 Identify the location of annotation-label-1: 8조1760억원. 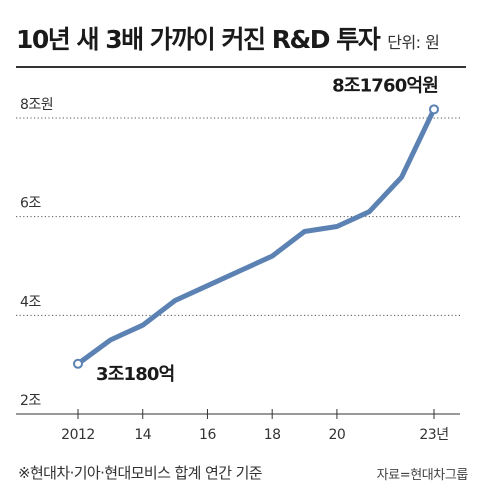
(385, 85).